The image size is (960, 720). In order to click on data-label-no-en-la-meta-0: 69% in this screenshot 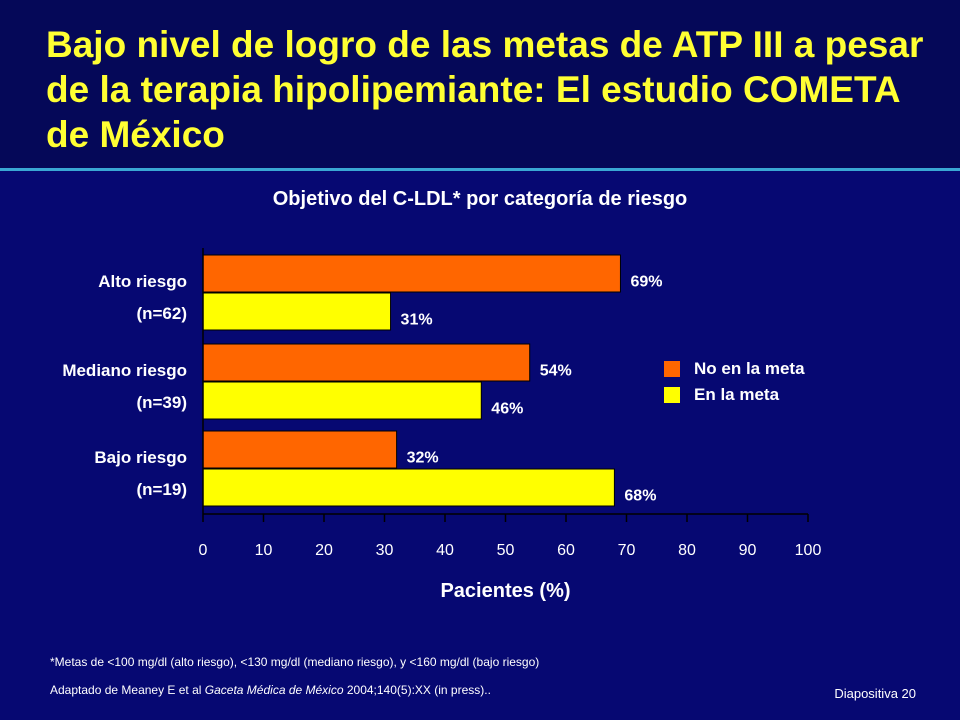, I will do `click(646, 282)`.